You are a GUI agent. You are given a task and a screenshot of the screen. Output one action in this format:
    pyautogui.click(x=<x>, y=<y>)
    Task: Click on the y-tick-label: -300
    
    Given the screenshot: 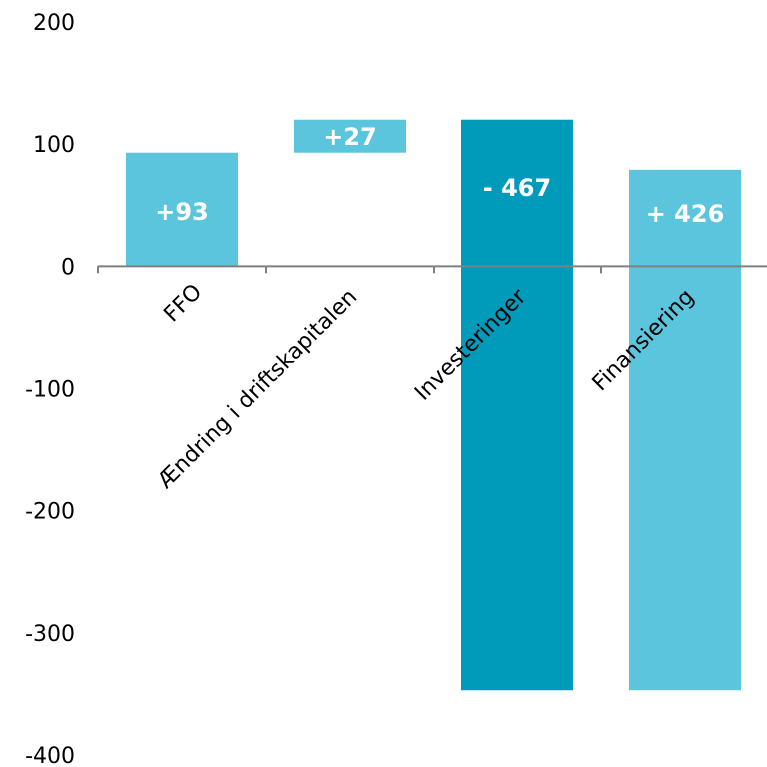 What is the action you would take?
    pyautogui.click(x=50, y=634)
    